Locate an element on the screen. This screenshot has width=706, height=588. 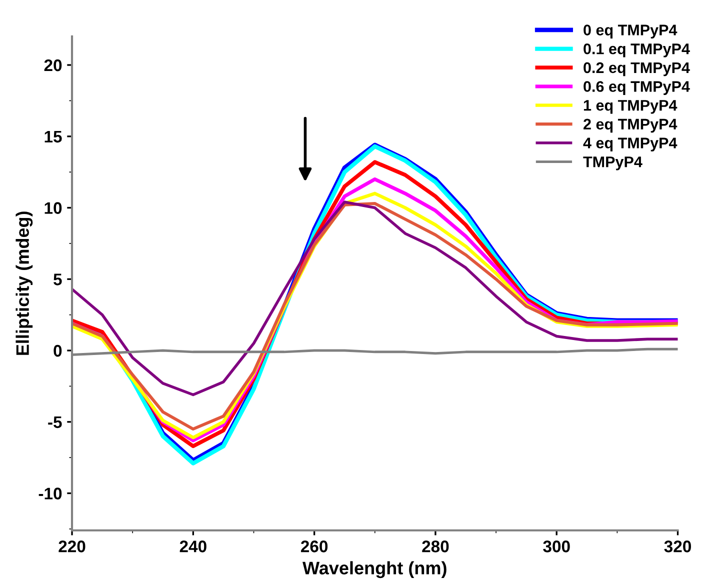
legend-label: 4 eq TMPyP4 is located at coordinates (630, 145).